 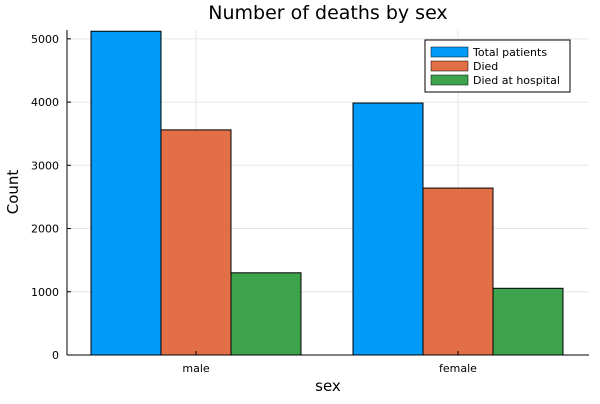 I want to click on bar-total-patients-female, so click(x=388, y=229).